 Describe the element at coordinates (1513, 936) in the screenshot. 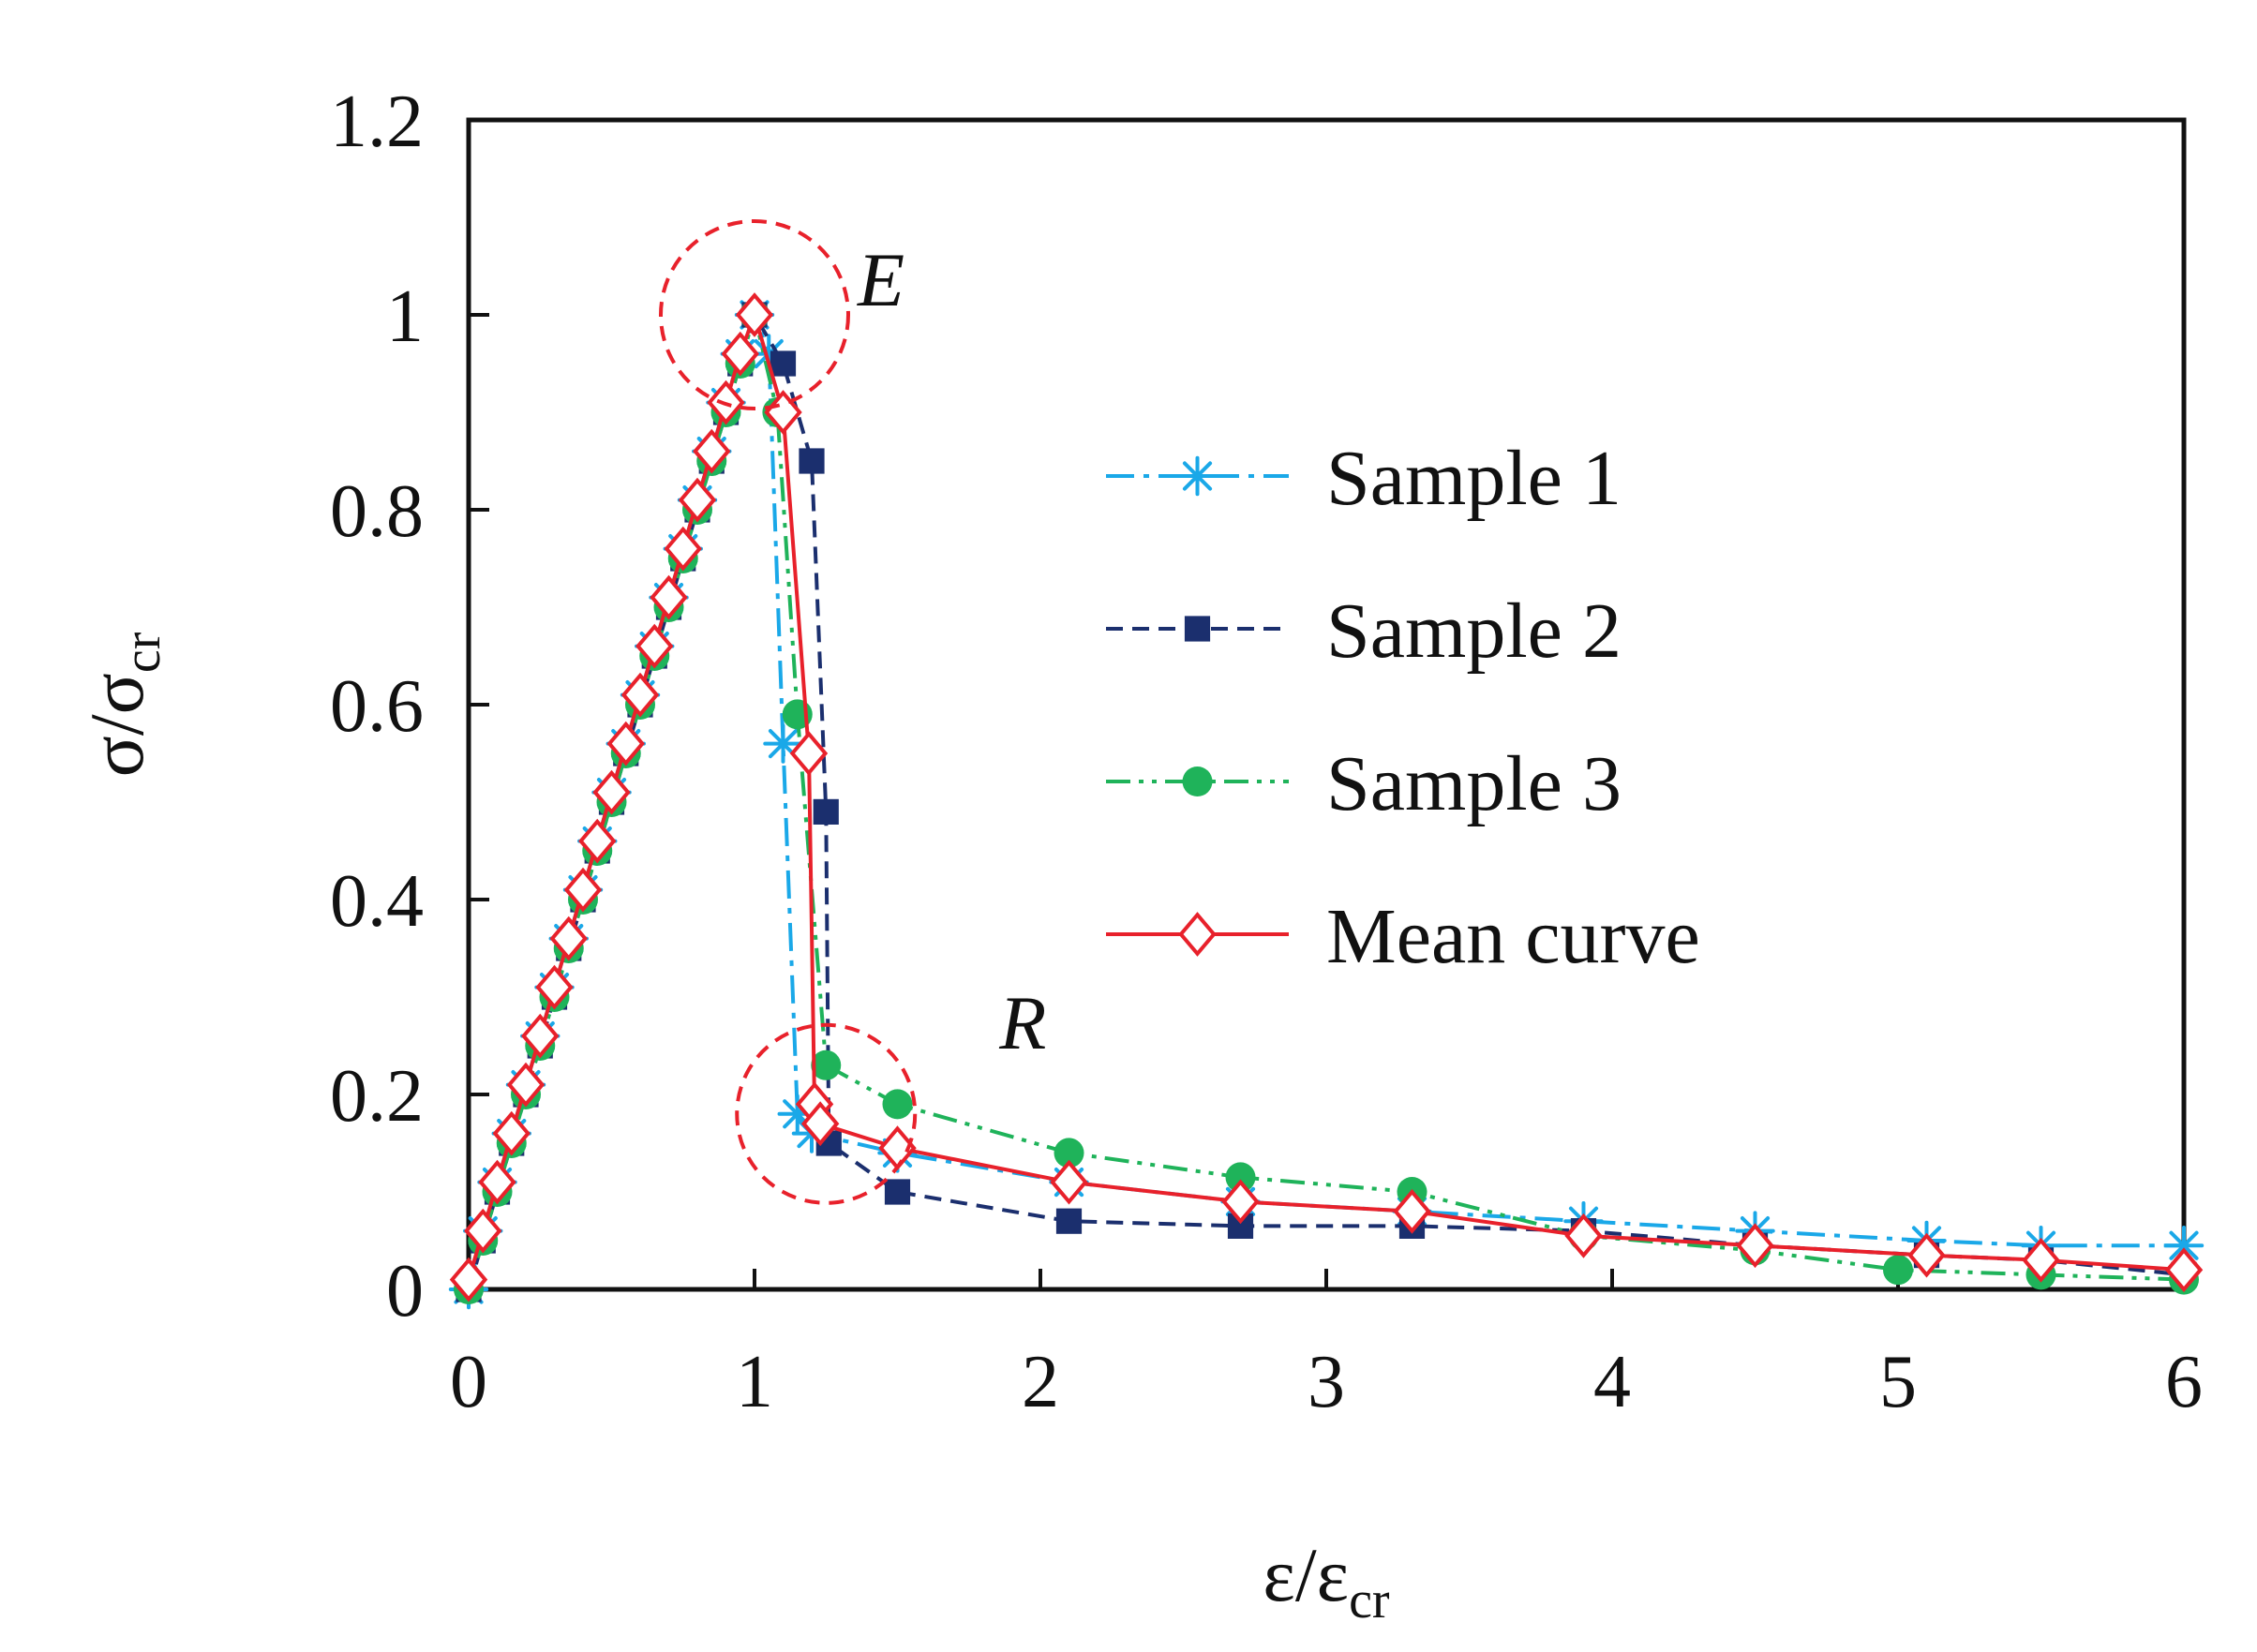

I see `legend-label: Mean curve` at that location.